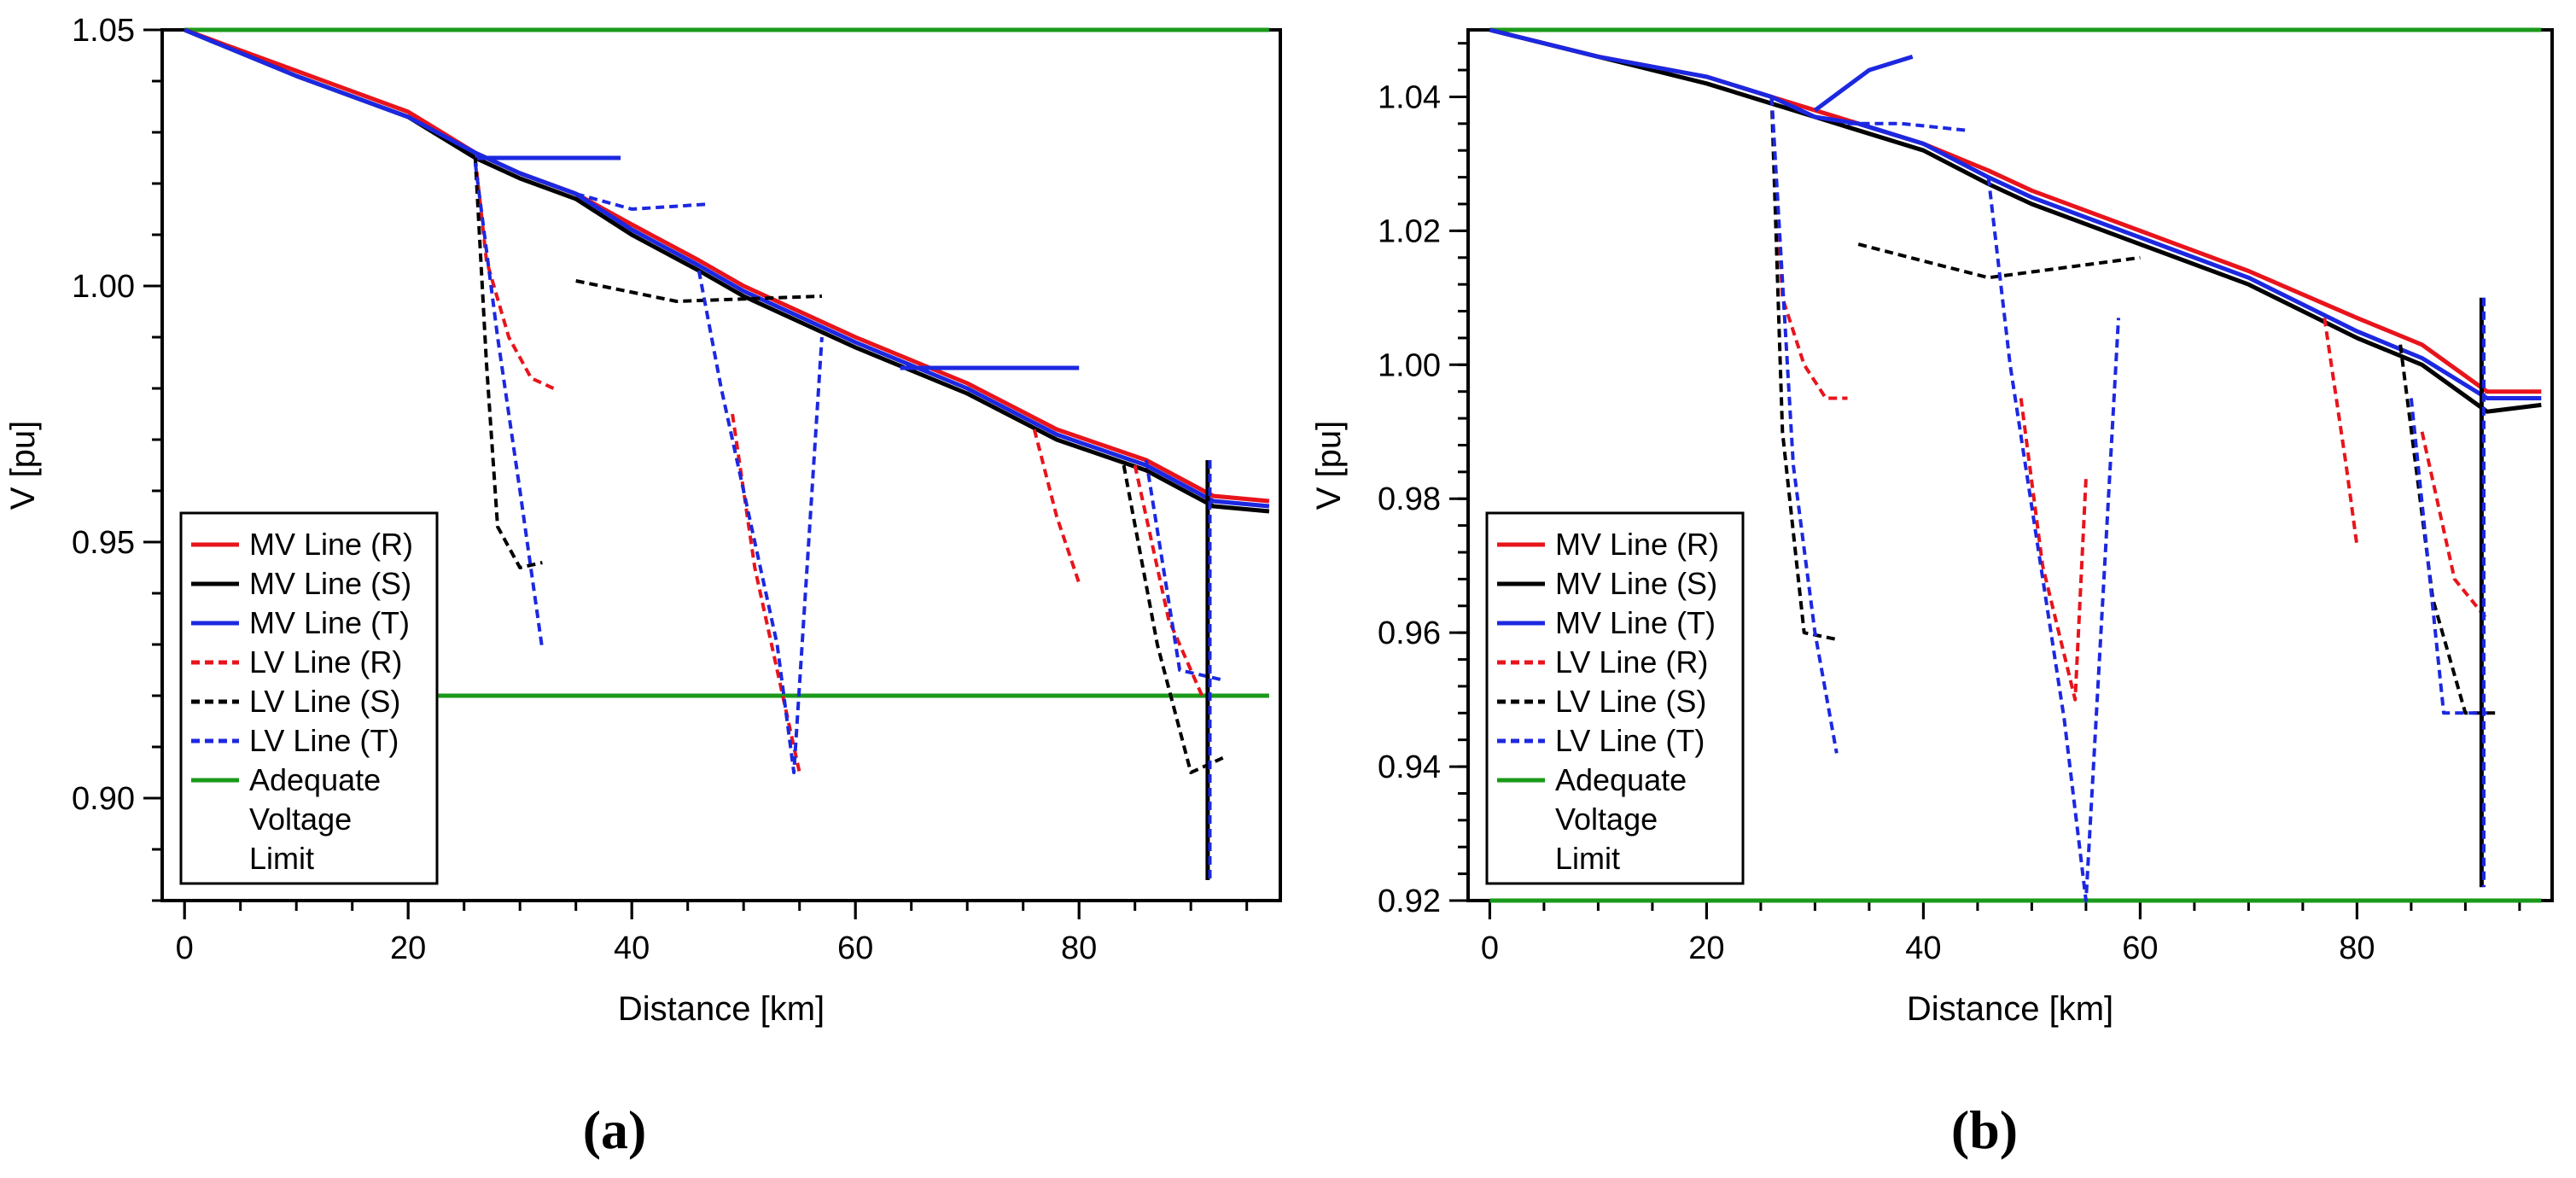 This screenshot has width=2576, height=1178. What do you see at coordinates (1409, 97) in the screenshot?
I see `y-tick-label: 1.04` at bounding box center [1409, 97].